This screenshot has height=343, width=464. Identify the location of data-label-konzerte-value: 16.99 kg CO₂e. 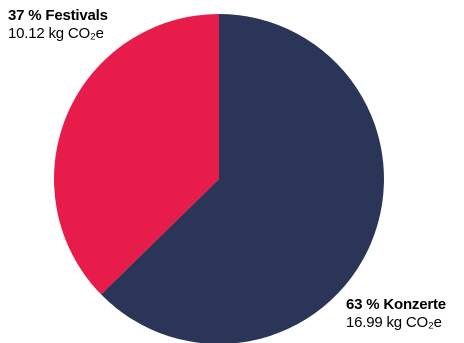
(394, 322).